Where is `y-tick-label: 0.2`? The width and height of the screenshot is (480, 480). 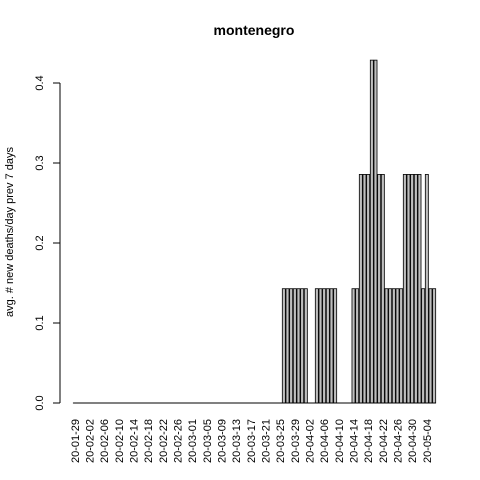 y-tick-label: 0.2 is located at coordinates (40, 242).